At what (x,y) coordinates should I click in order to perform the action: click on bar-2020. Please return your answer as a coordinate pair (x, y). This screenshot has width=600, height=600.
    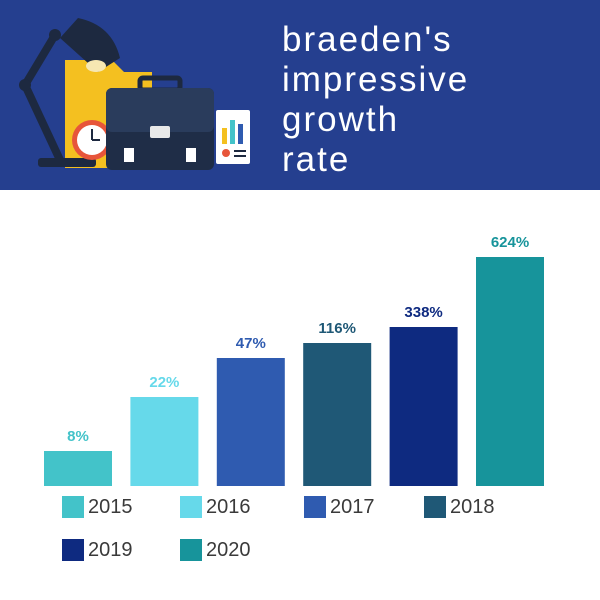
    Looking at the image, I should click on (510, 371).